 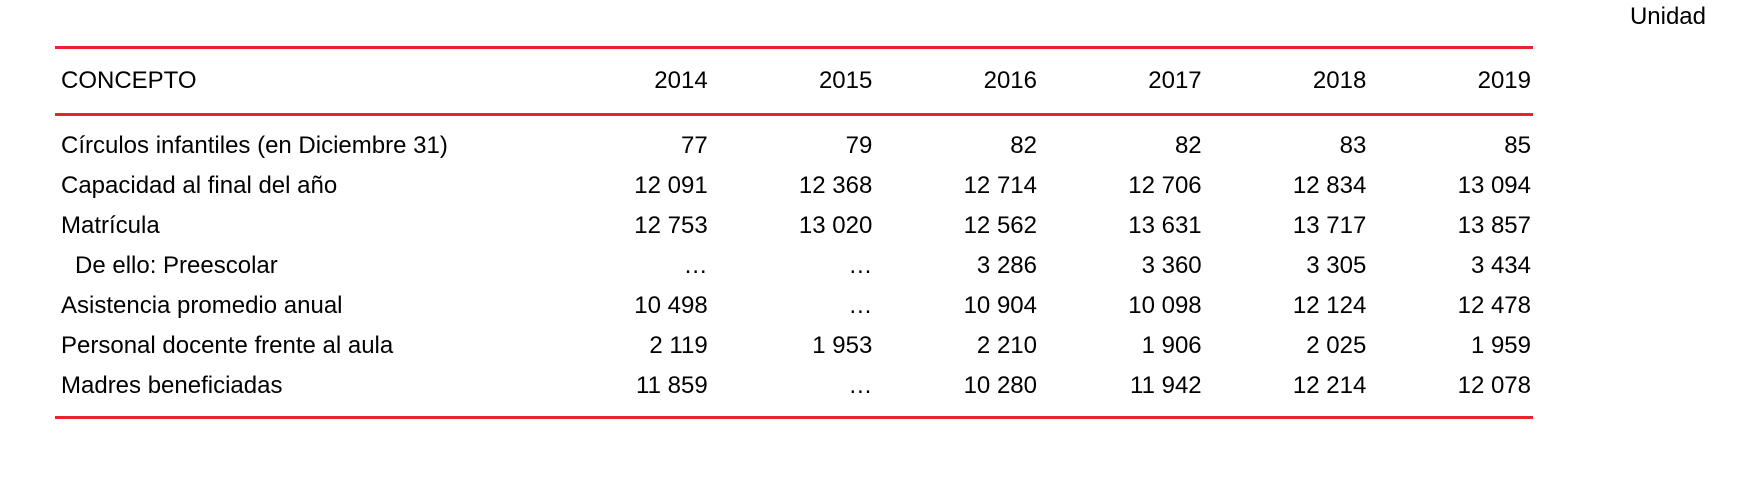 I want to click on column-header-concept: CONCEPTO, so click(x=129, y=80).